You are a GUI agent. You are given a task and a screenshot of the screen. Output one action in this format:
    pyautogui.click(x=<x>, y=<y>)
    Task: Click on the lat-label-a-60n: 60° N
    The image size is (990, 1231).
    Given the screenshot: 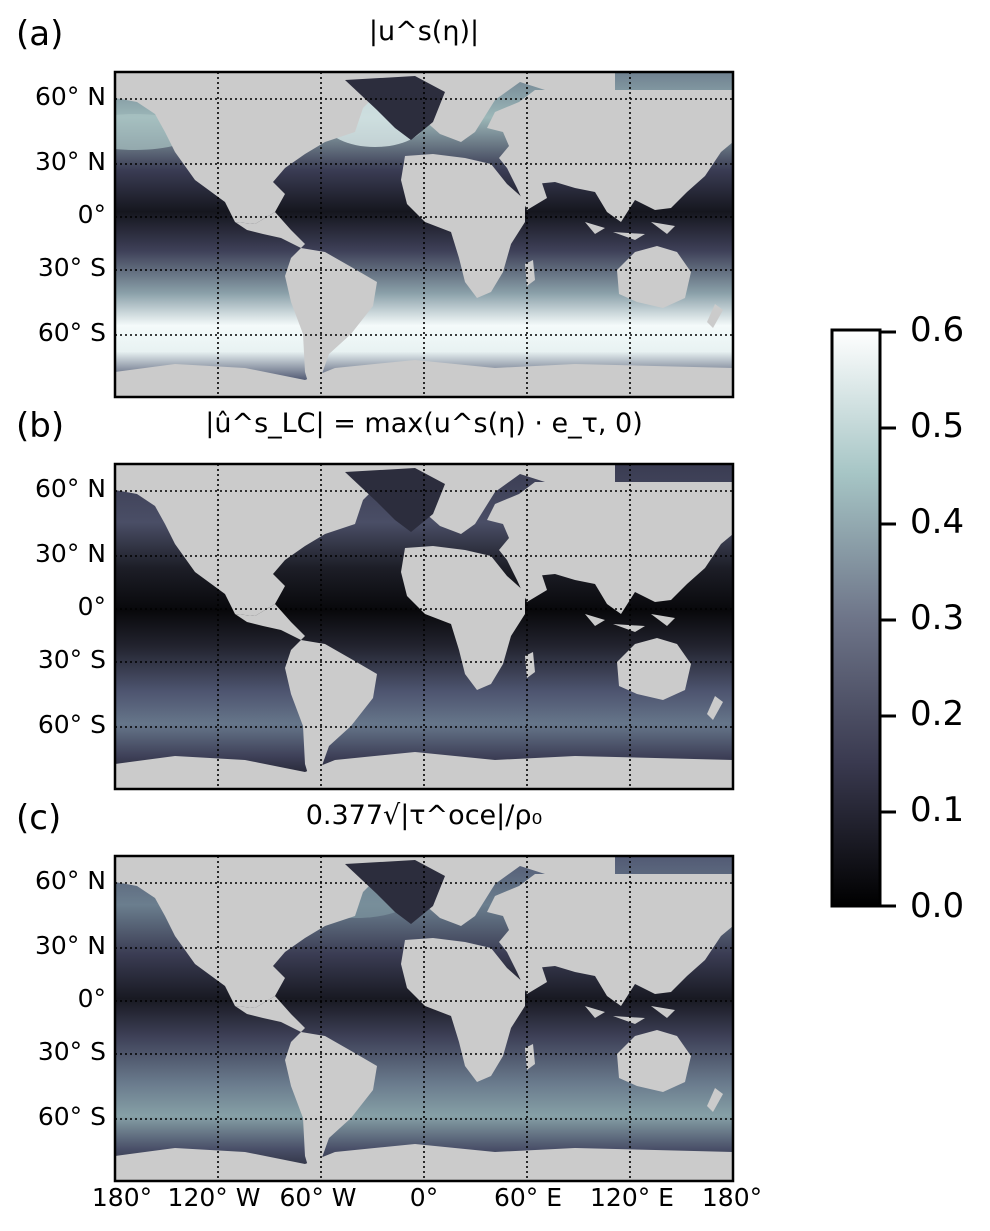 What is the action you would take?
    pyautogui.click(x=70, y=96)
    